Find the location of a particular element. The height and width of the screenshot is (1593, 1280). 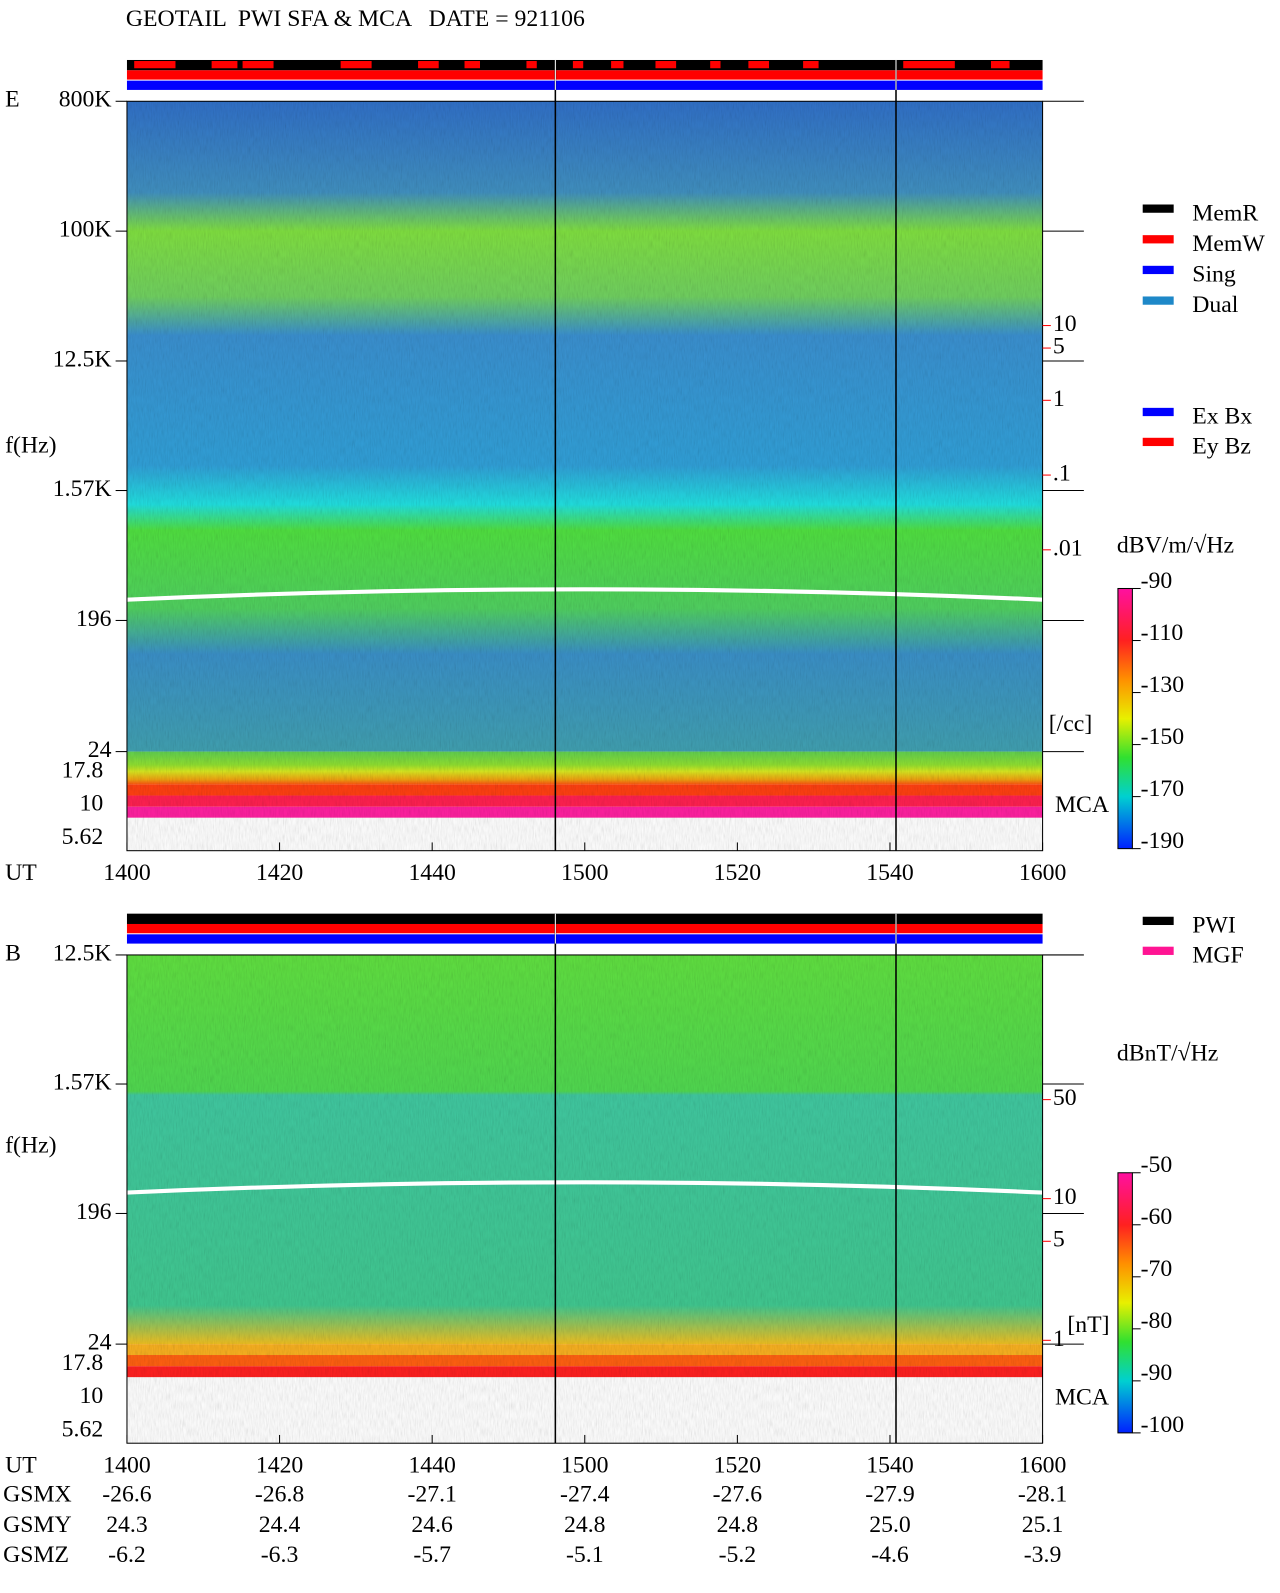

legend-label: Sing is located at coordinates (1214, 275).